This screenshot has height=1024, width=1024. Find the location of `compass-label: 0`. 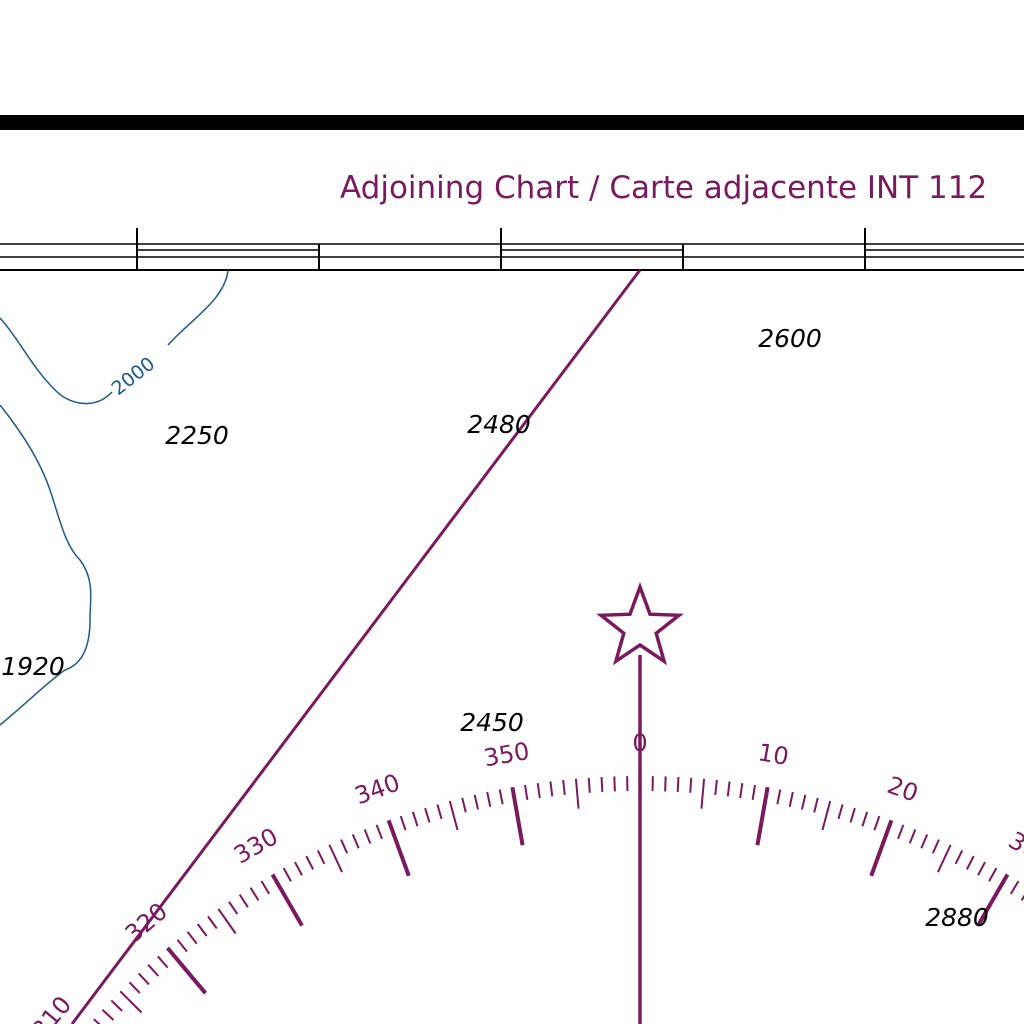

compass-label: 0 is located at coordinates (639, 743).